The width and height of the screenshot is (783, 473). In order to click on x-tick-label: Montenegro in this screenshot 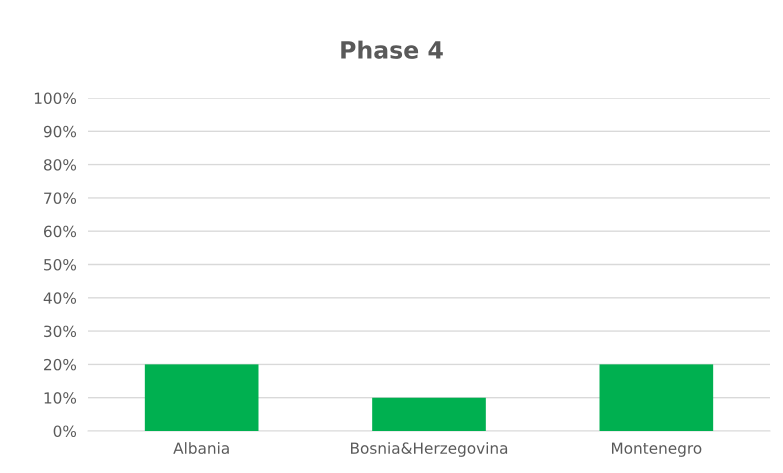, I will do `click(657, 449)`.